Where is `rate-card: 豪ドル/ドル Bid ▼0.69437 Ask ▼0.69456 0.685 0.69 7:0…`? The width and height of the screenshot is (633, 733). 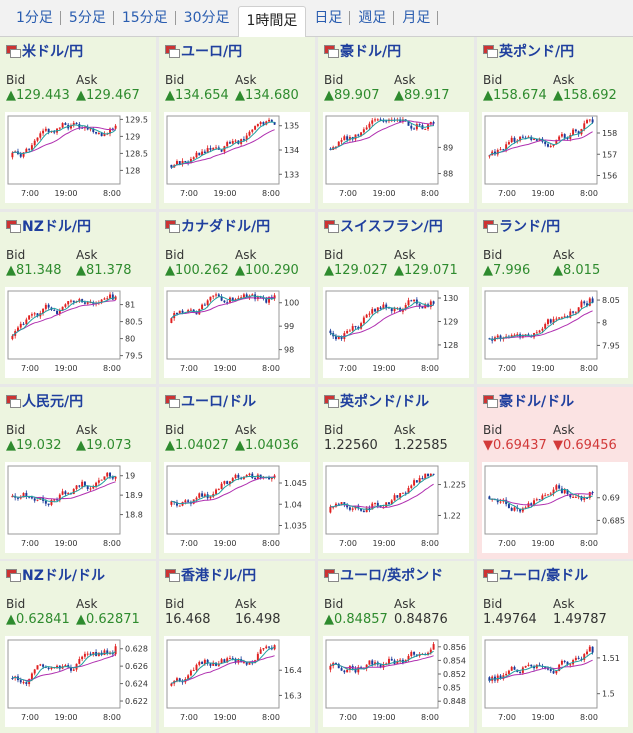 rate-card: 豪ドル/ドル Bid ▼0.69437 Ask ▼0.69456 0.685 0.69 7:0… is located at coordinates (555, 473).